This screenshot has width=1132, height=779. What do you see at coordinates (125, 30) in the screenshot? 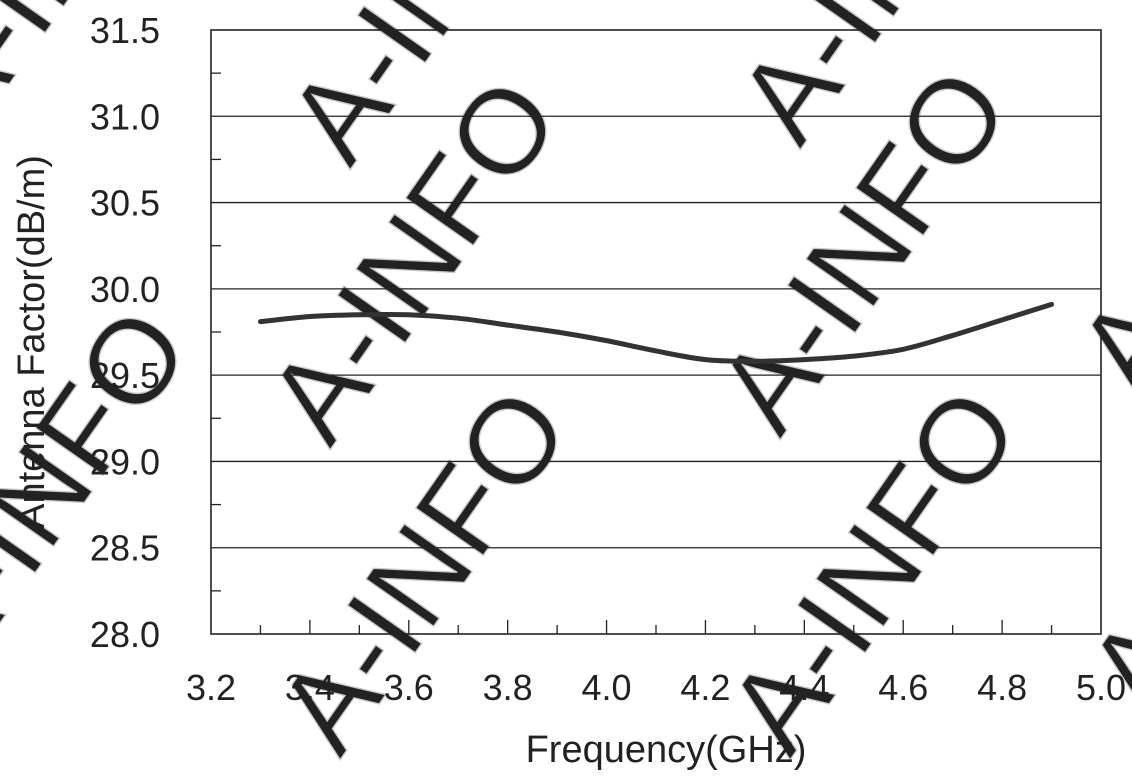
I see `y-tick-label: 31.5` at bounding box center [125, 30].